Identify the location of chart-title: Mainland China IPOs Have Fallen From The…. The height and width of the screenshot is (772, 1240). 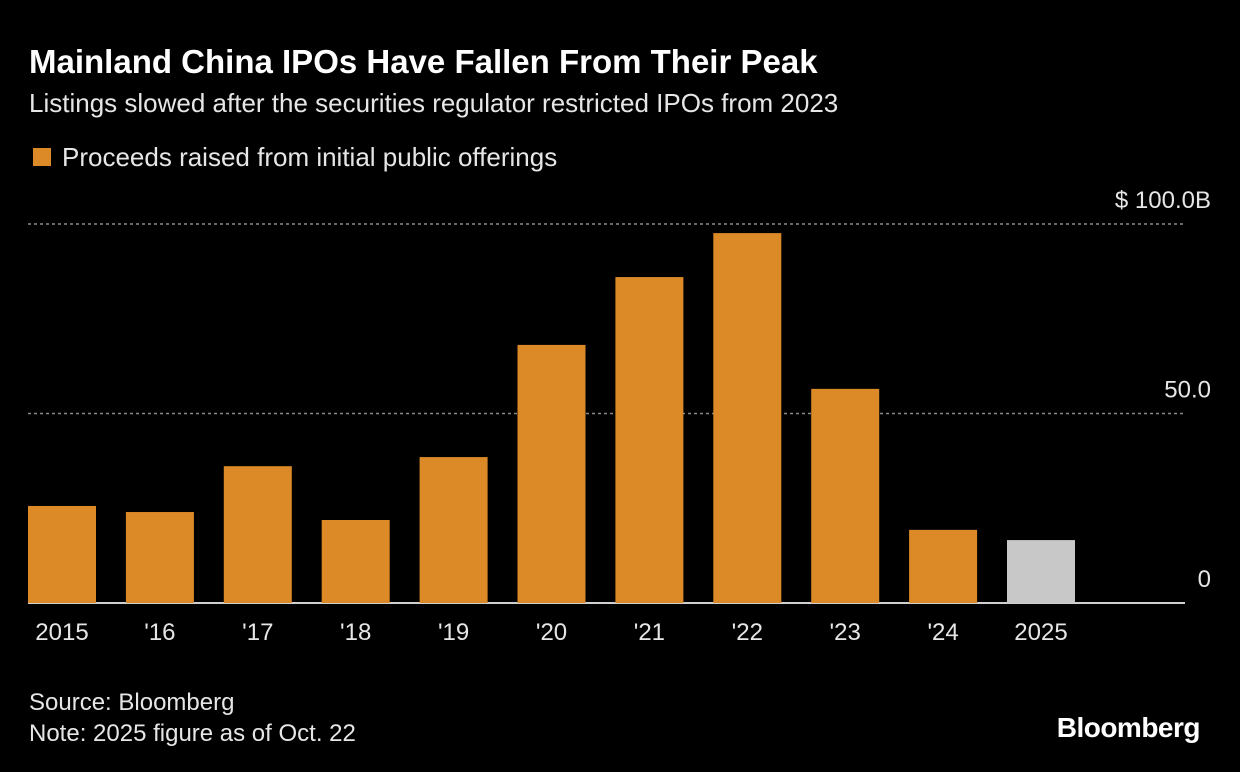
(423, 61).